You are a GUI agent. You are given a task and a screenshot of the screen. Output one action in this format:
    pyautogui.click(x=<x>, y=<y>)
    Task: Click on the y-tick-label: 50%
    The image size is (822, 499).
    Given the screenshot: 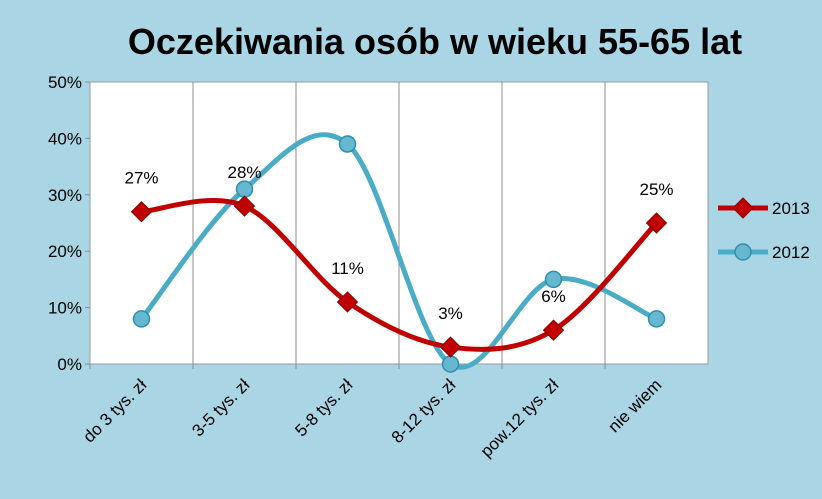 What is the action you would take?
    pyautogui.click(x=65, y=82)
    